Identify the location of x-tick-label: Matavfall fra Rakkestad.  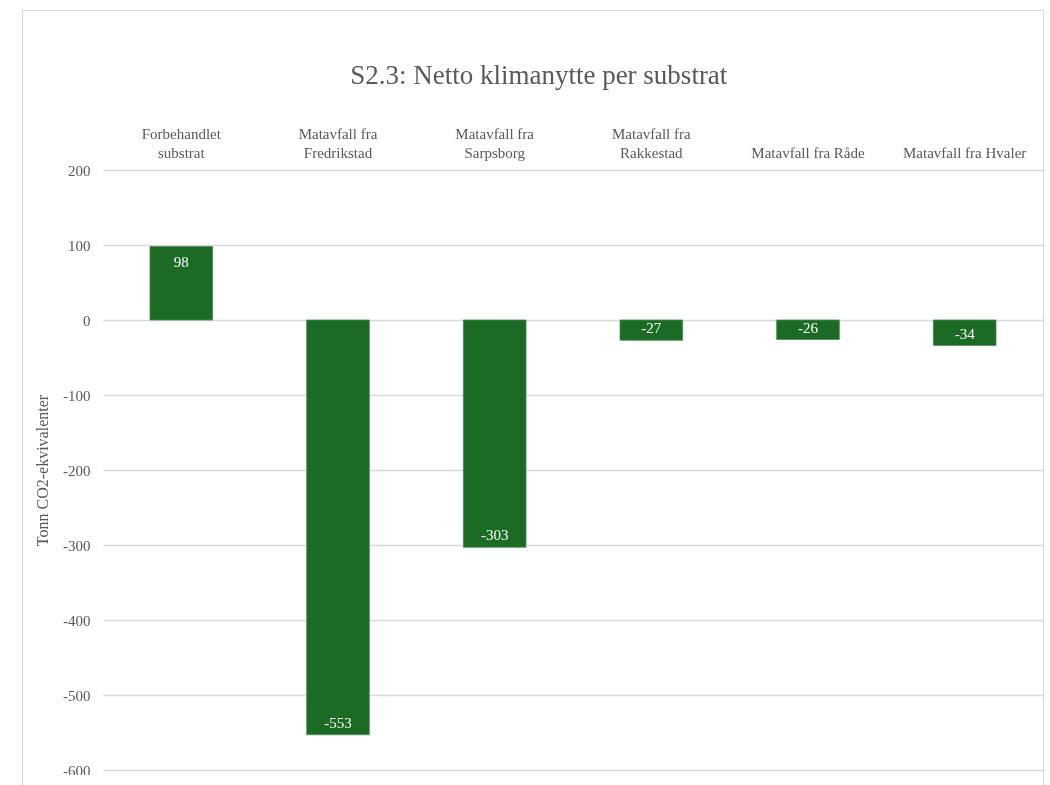
(651, 143).